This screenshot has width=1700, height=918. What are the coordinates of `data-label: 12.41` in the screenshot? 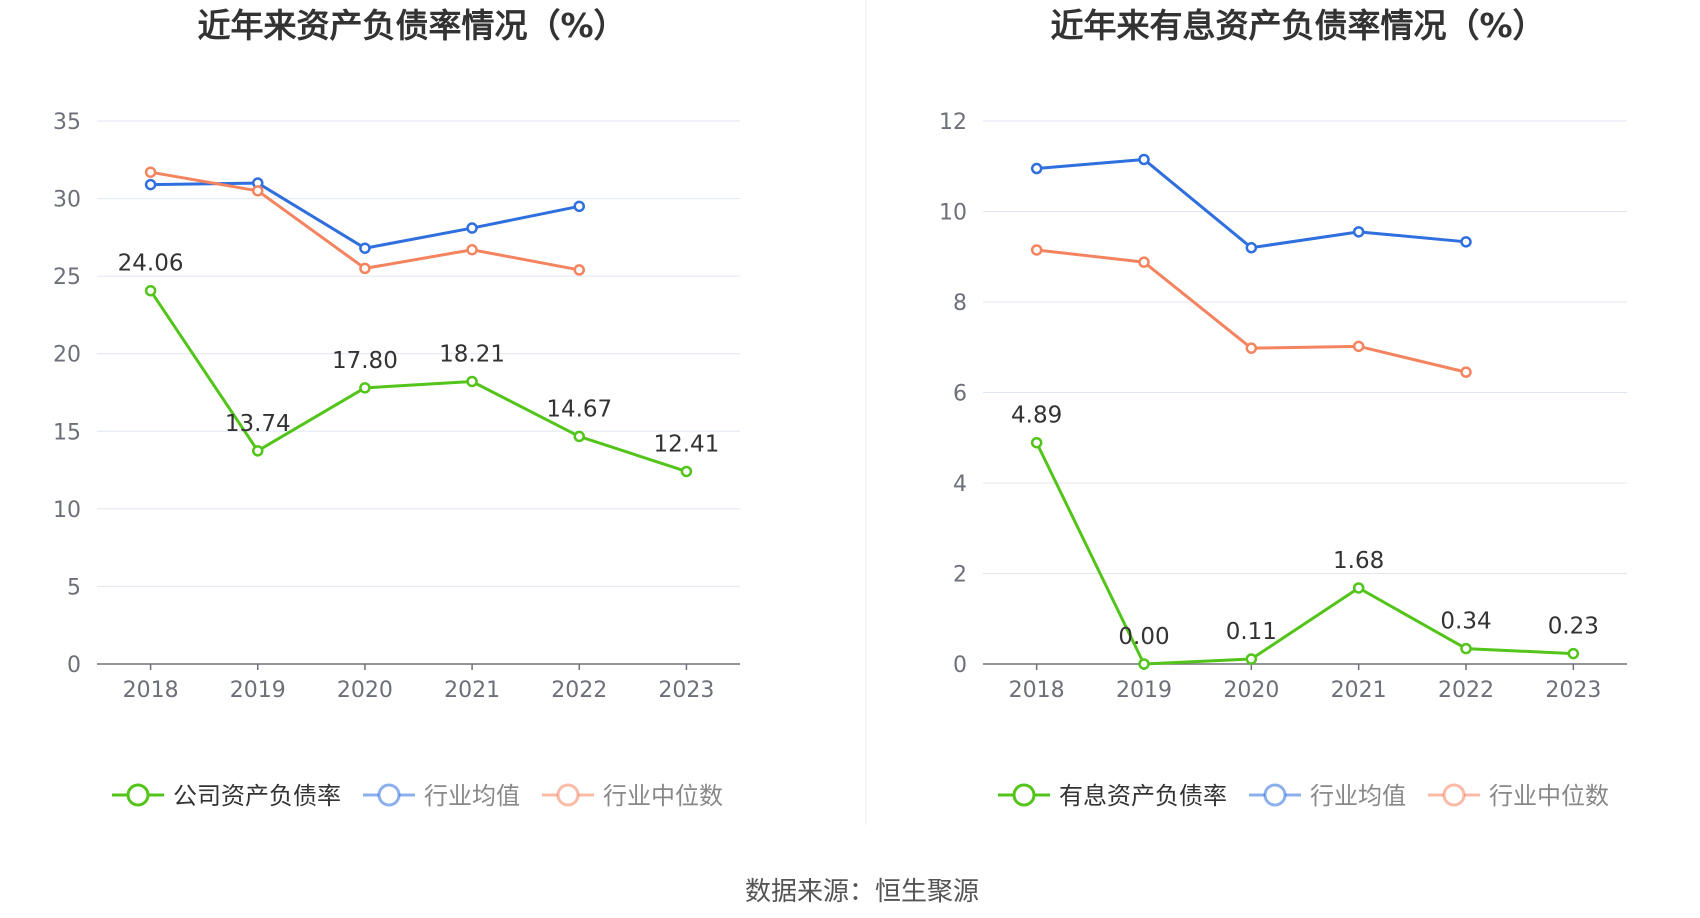 It's located at (686, 444).